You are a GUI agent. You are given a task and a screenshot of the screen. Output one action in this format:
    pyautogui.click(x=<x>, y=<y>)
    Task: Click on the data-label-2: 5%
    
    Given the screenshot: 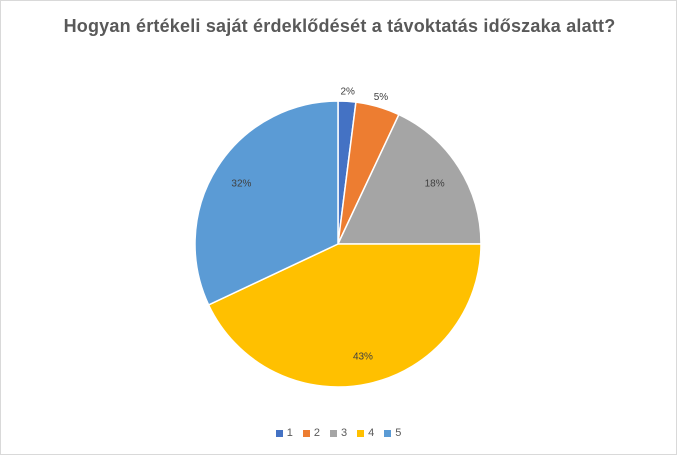 What is the action you would take?
    pyautogui.click(x=381, y=97)
    